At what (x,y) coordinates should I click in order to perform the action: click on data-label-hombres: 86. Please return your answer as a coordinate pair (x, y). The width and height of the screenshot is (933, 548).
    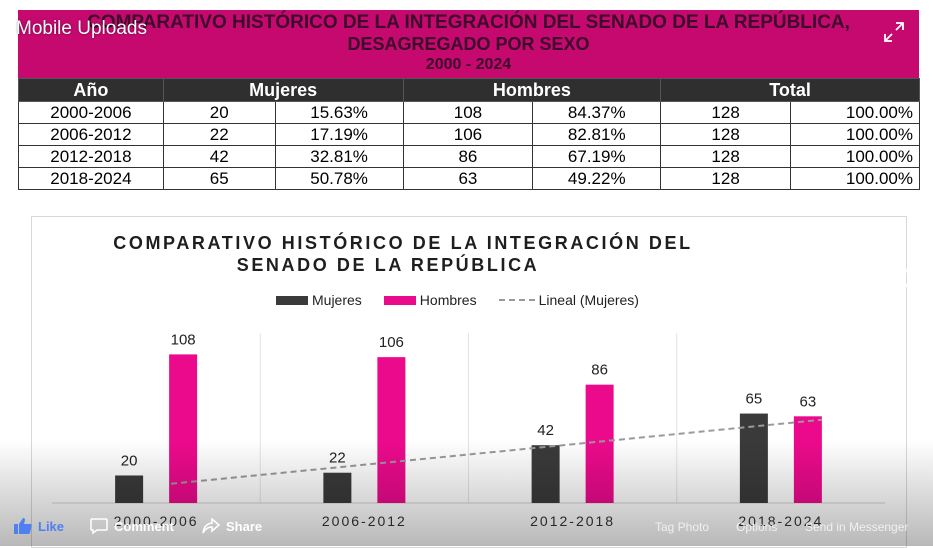
    Looking at the image, I should click on (599, 370).